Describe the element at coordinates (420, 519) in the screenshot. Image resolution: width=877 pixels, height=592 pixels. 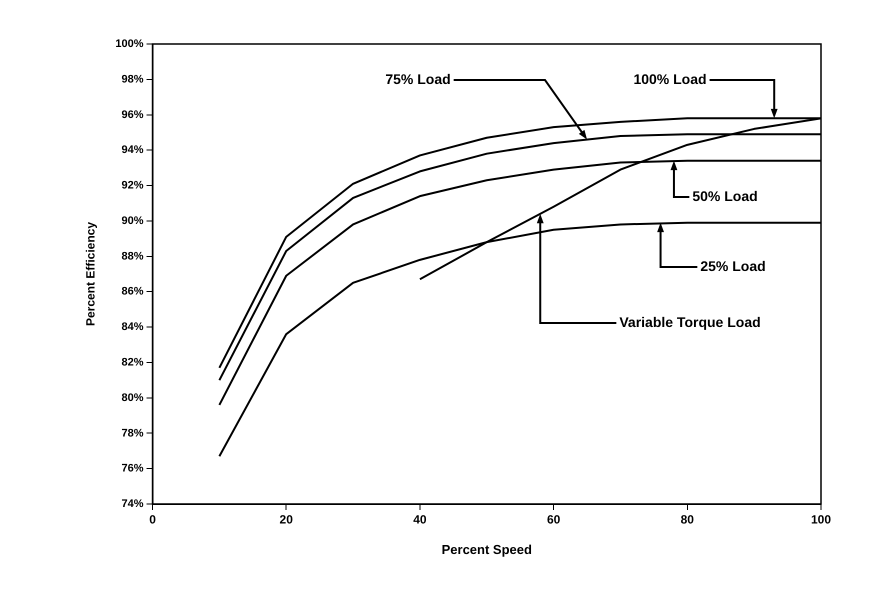
I see `x-tick-label: 40` at that location.